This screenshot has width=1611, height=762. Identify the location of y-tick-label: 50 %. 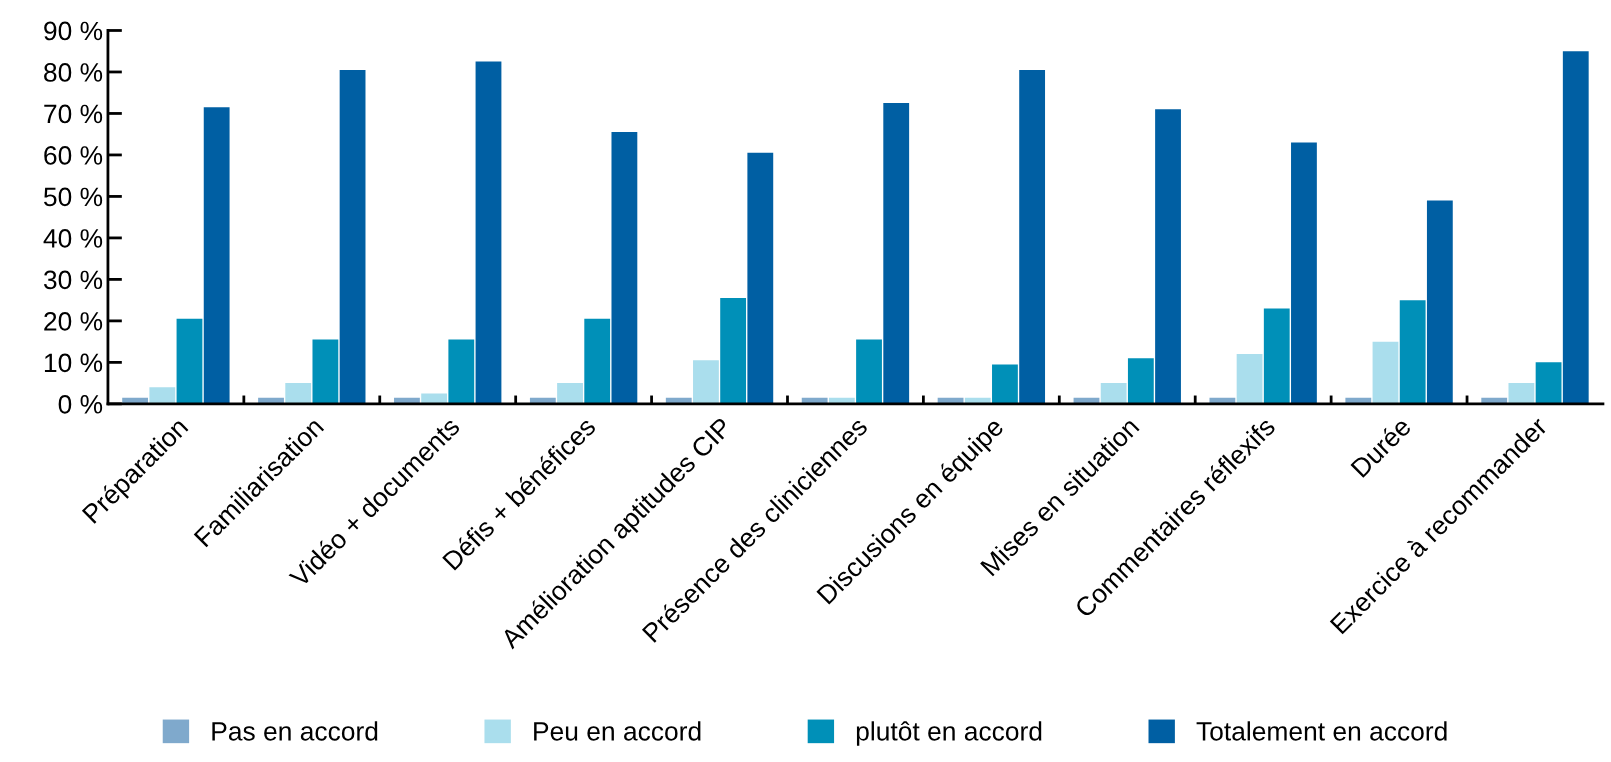
(73, 197).